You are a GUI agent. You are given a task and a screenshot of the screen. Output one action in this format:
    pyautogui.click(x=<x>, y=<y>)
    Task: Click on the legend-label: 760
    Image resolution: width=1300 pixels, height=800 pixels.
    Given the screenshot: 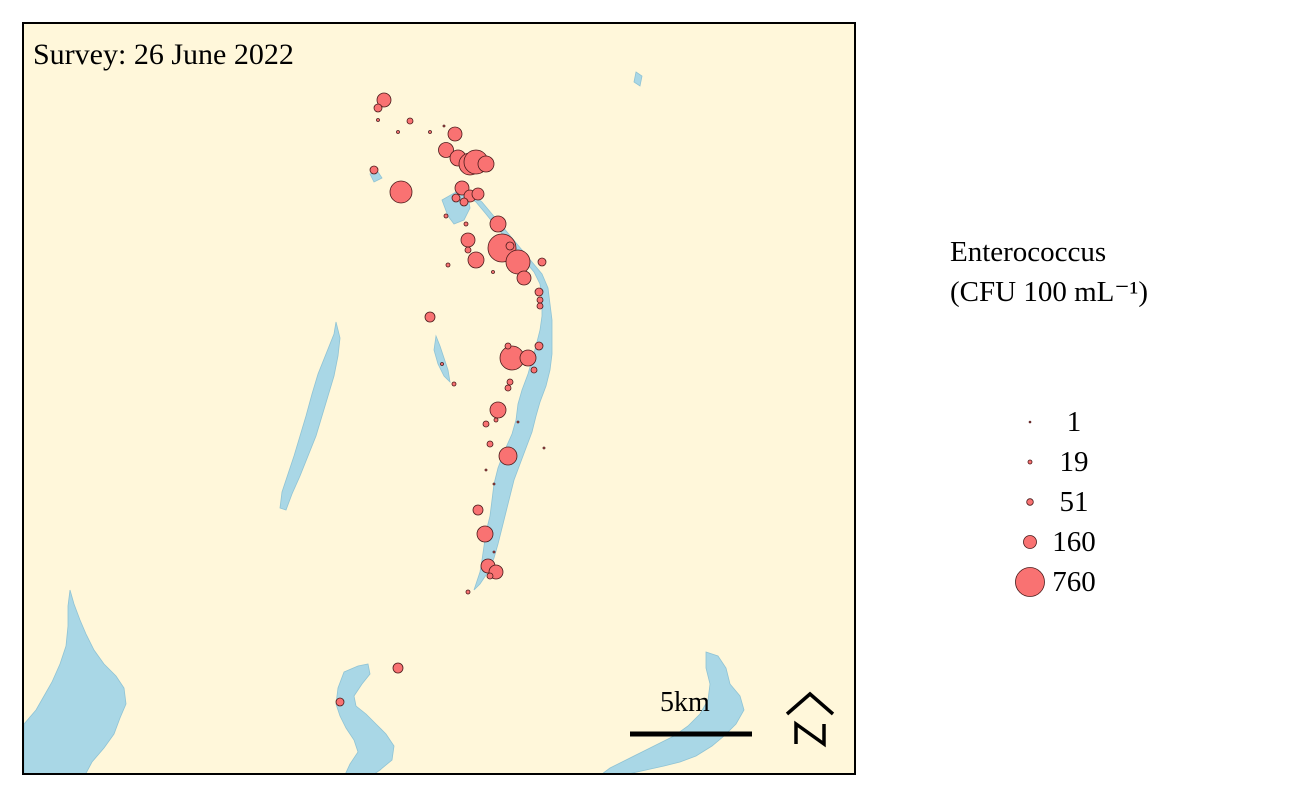 What is the action you would take?
    pyautogui.click(x=1074, y=582)
    